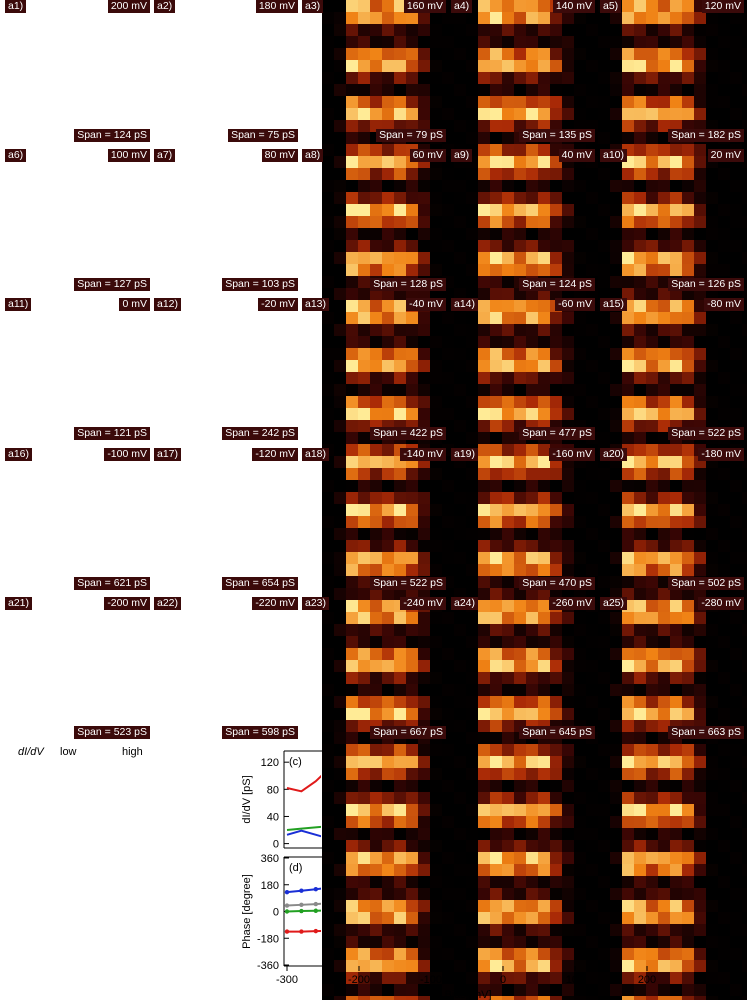 The height and width of the screenshot is (1000, 747). Describe the element at coordinates (614, 155) in the screenshot. I see `panel-id-label: a10)` at that location.